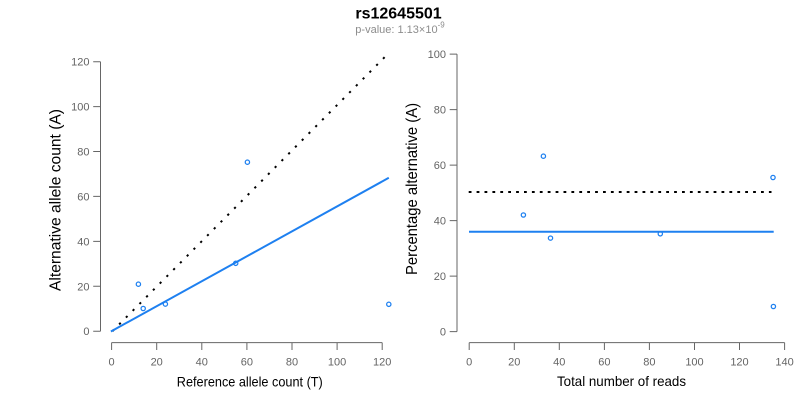 The height and width of the screenshot is (400, 800). I want to click on svg-text: rs12645501, so click(398, 14).